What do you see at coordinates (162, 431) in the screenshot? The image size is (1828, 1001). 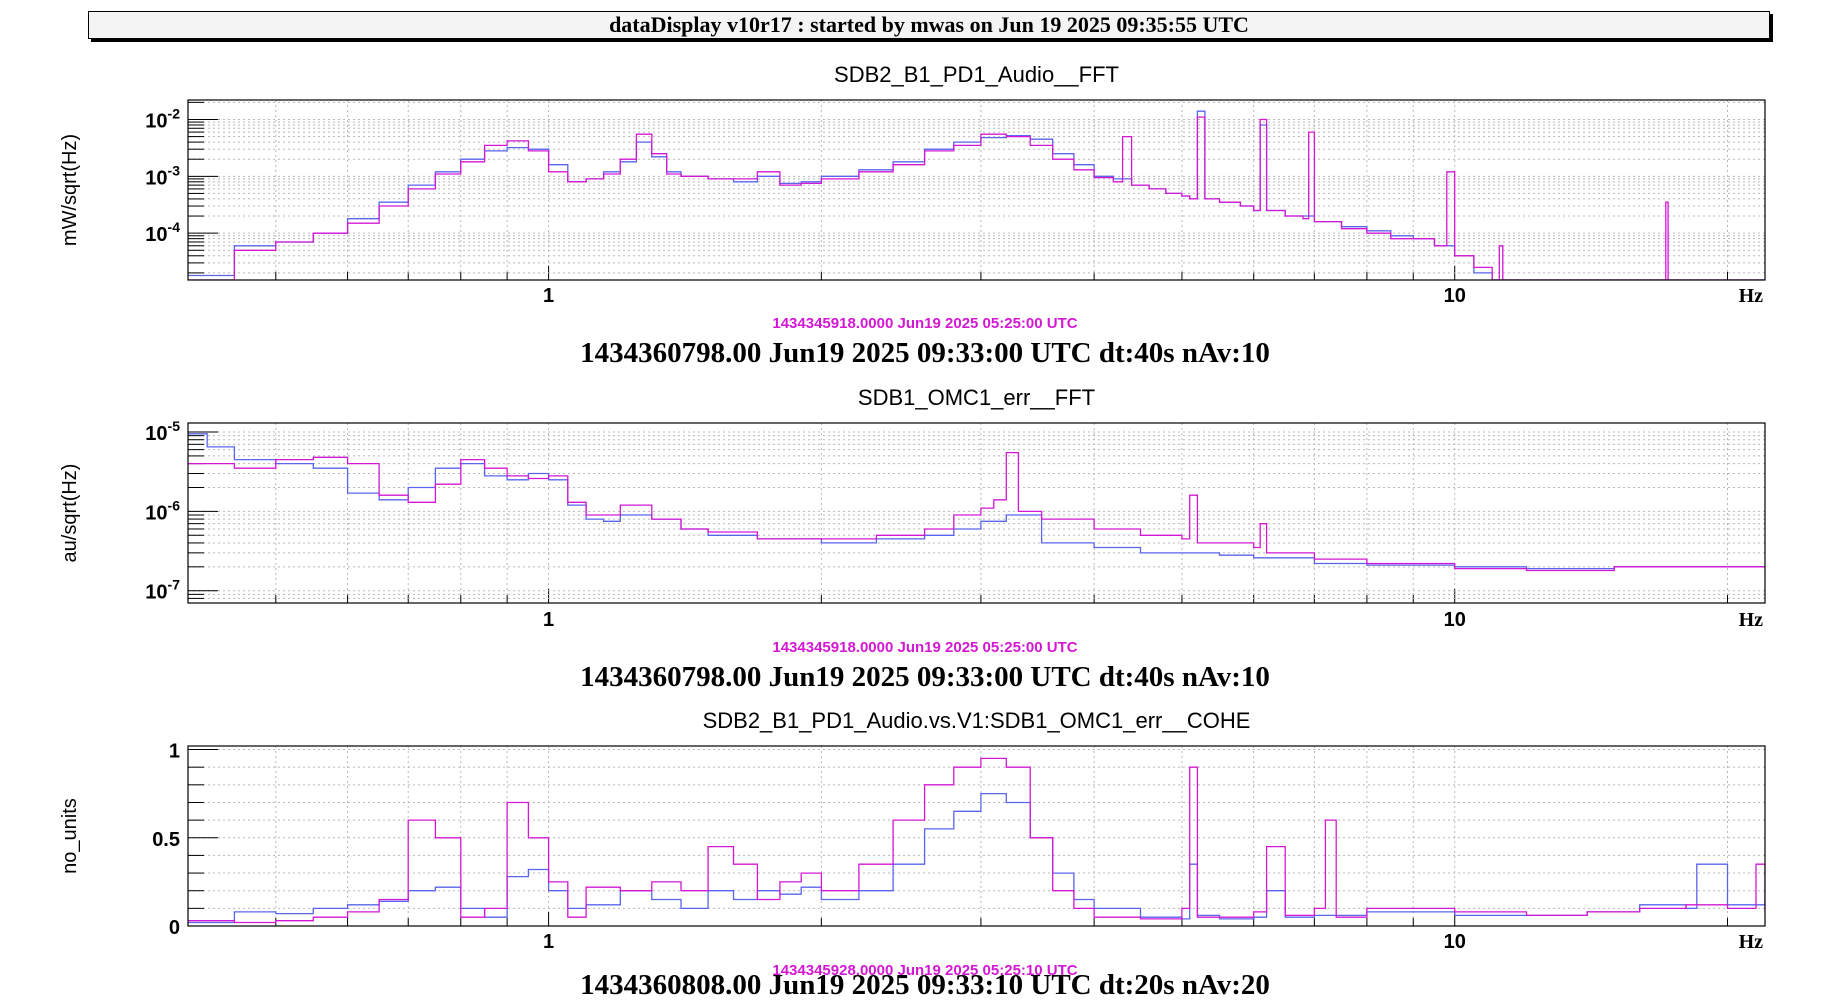 I see `y-tick-label: 10⁻⁵` at bounding box center [162, 431].